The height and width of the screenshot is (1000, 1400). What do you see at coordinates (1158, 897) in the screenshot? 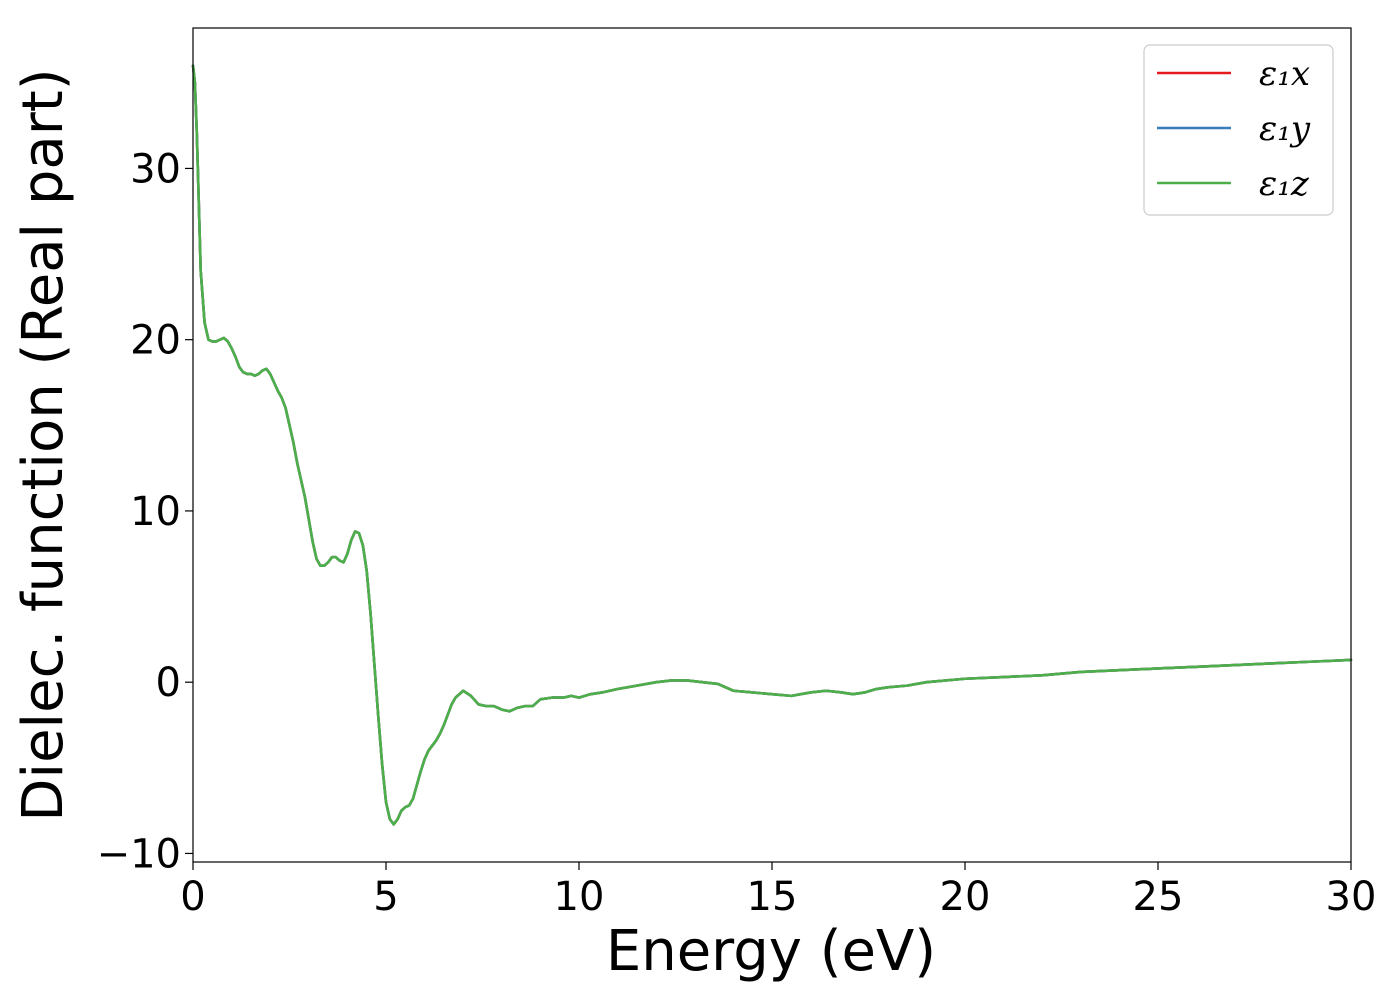
I see `x-tick-label: 25` at bounding box center [1158, 897].